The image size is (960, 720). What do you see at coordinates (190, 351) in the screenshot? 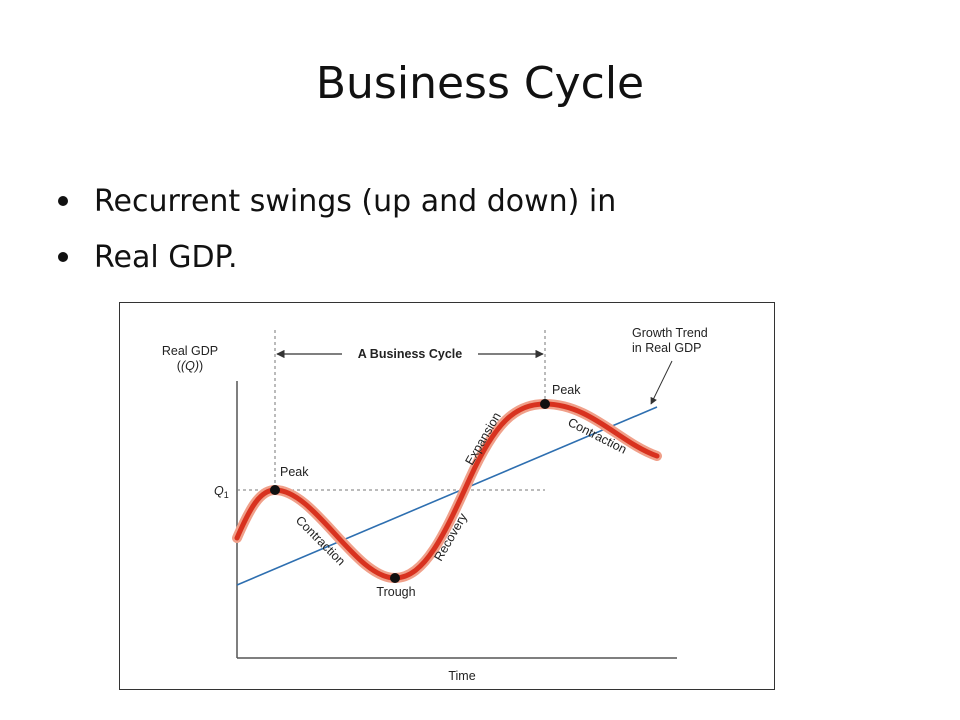
I see `y-axis-label: Real GDP` at bounding box center [190, 351].